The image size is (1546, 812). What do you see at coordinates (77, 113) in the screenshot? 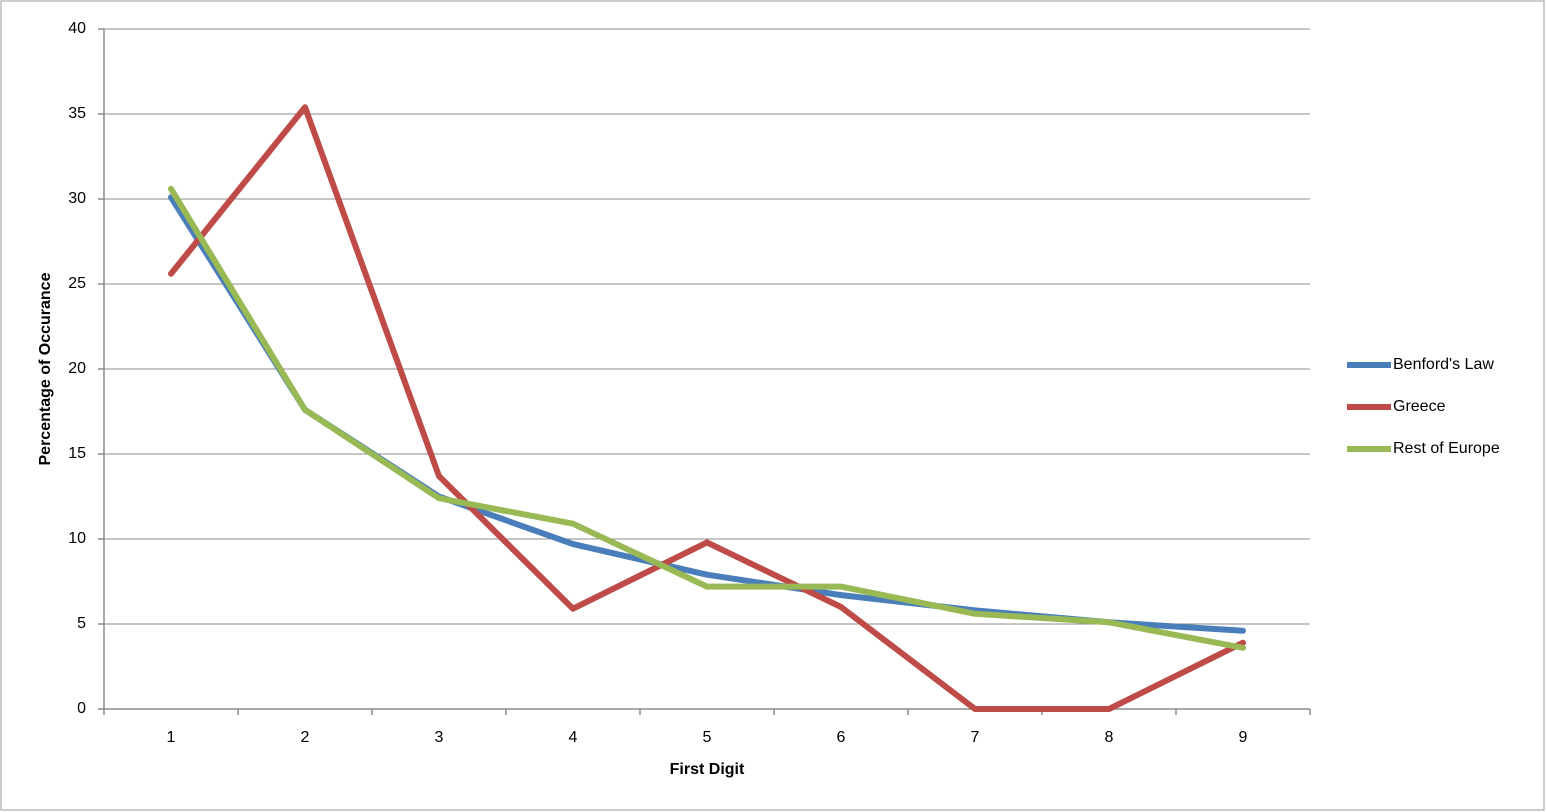
I see `y-tick-label: 35` at bounding box center [77, 113].